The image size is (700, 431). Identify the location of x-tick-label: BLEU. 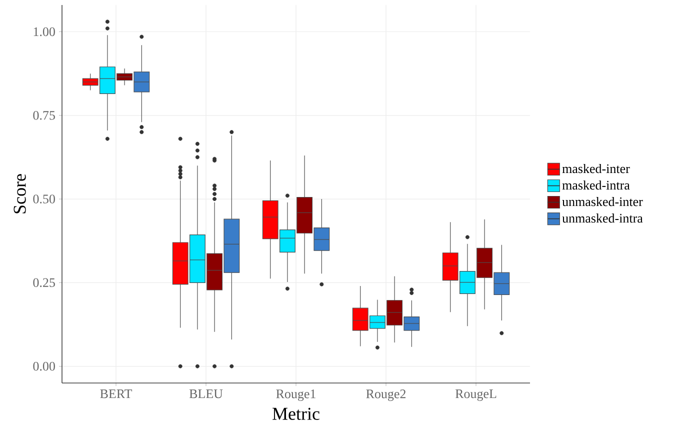
(206, 394).